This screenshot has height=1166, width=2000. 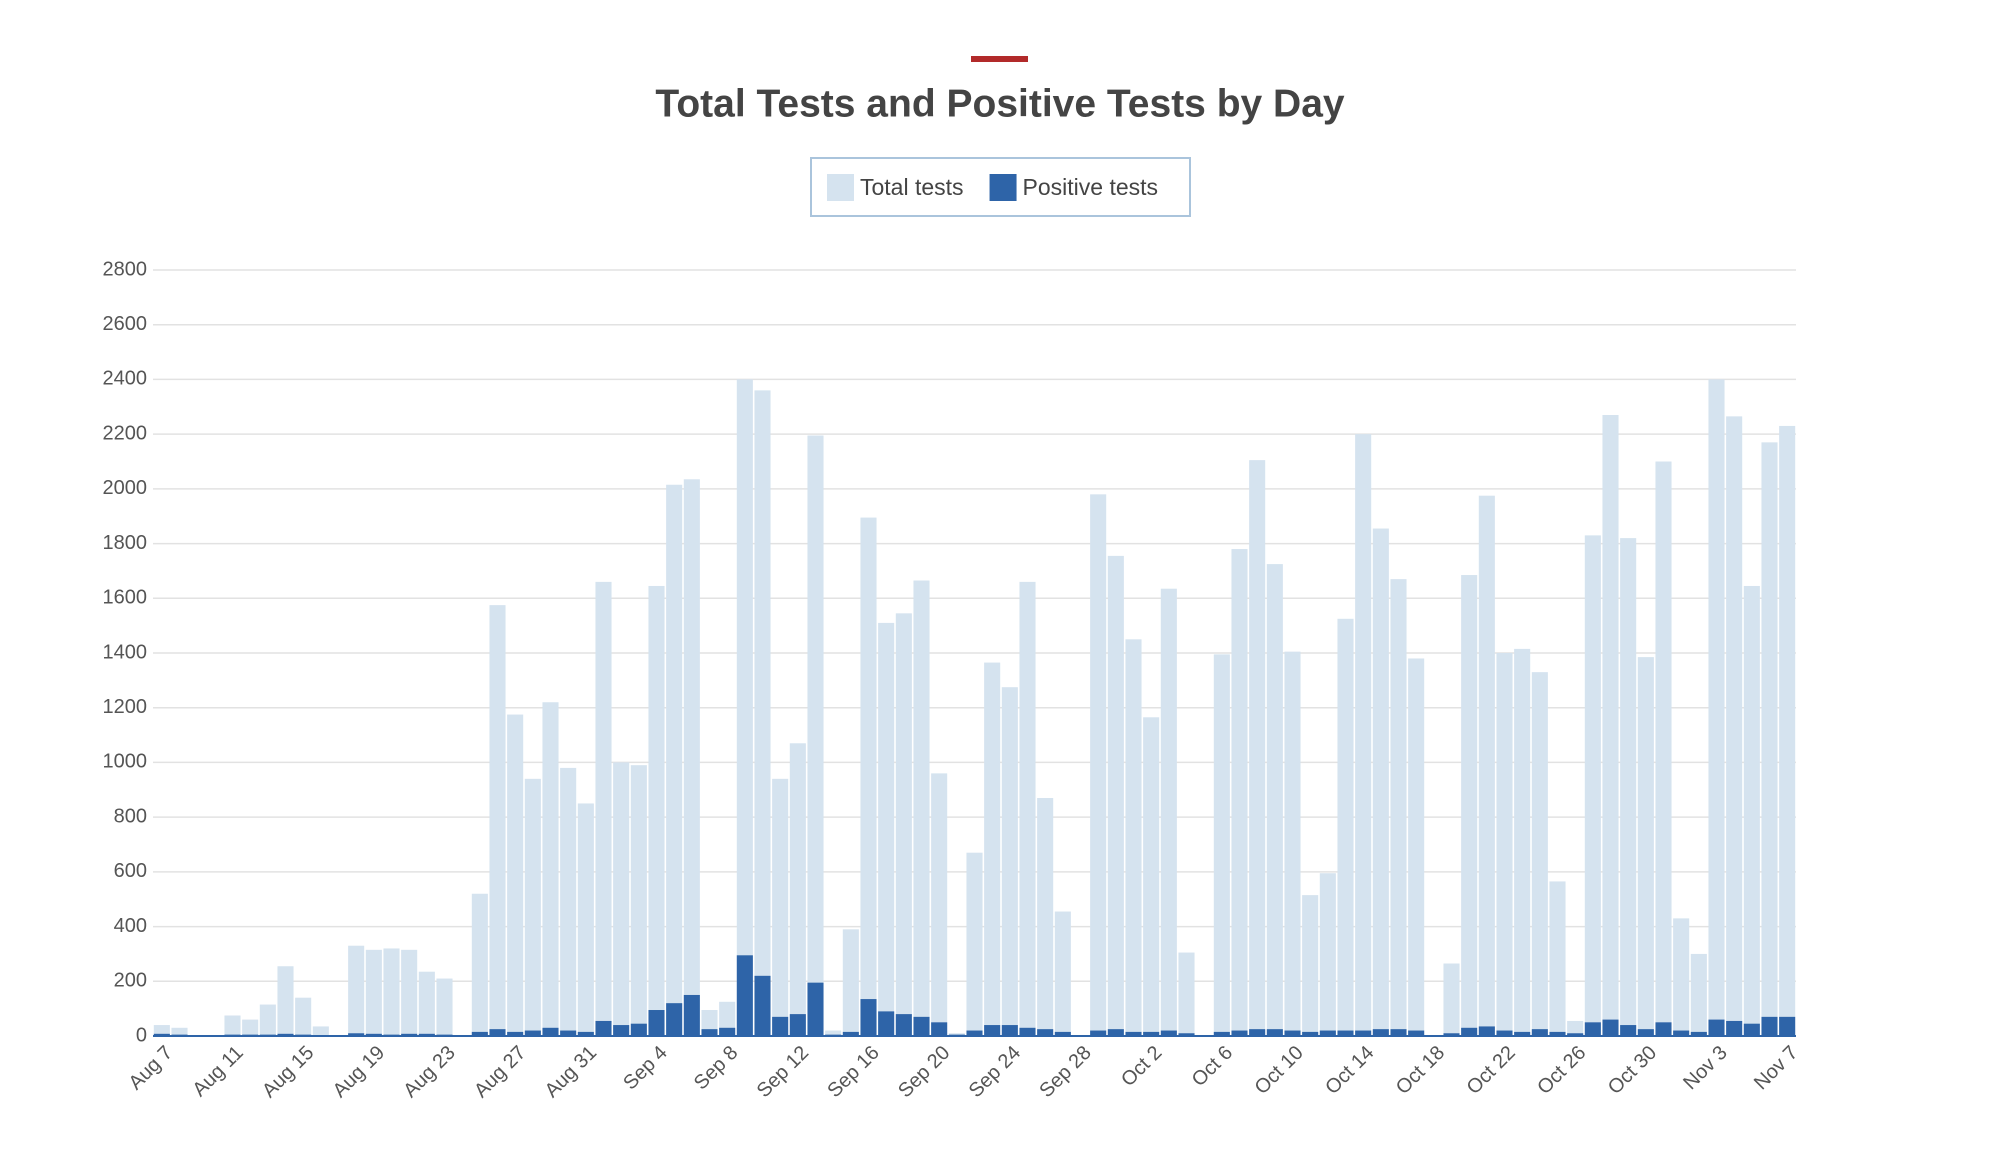 What do you see at coordinates (359, 1072) in the screenshot?
I see `x-tick-label: Aug 19` at bounding box center [359, 1072].